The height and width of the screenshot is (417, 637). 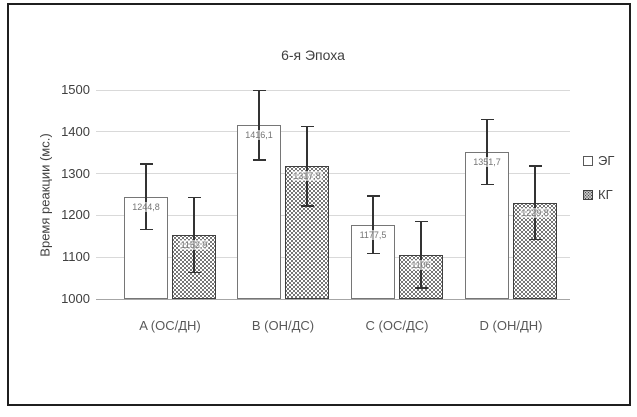 What do you see at coordinates (606, 160) in the screenshot?
I see `legend-label-eg: ЭГ` at bounding box center [606, 160].